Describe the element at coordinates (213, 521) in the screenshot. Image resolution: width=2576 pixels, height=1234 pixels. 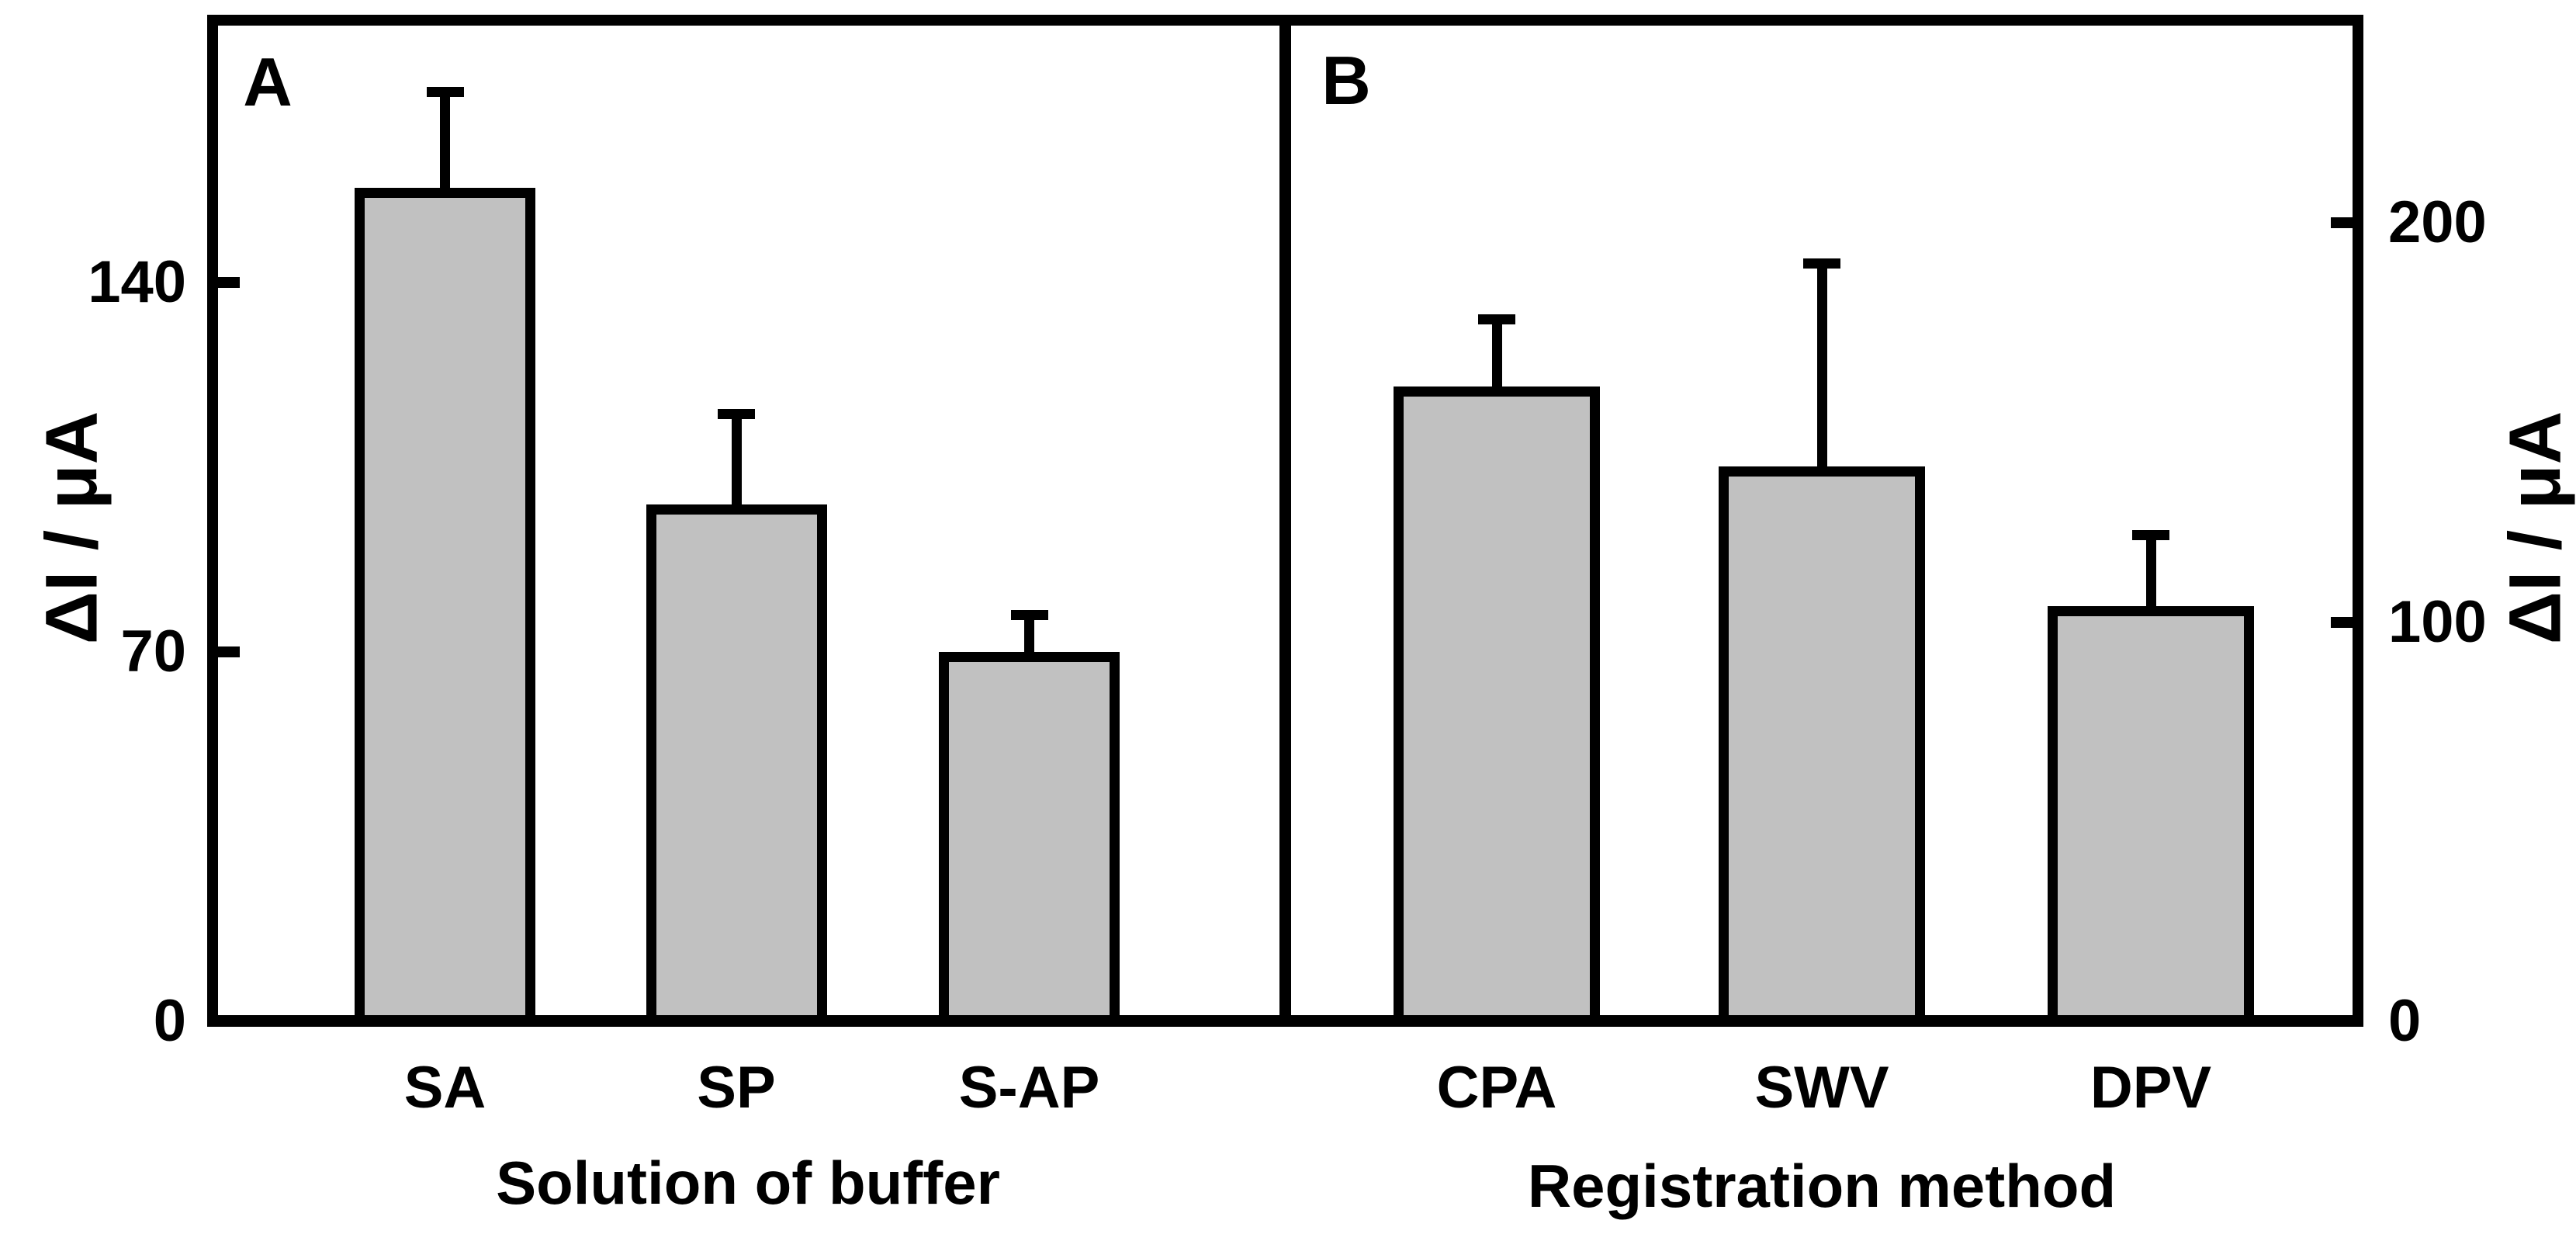
I see `left-axis-spine` at that location.